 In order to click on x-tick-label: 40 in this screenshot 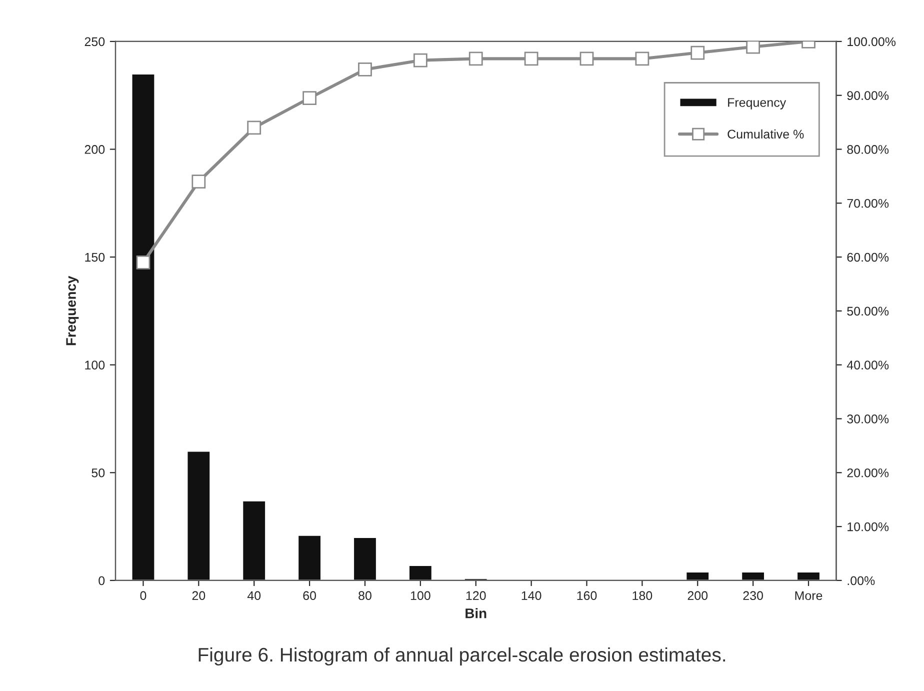, I will do `click(254, 595)`.